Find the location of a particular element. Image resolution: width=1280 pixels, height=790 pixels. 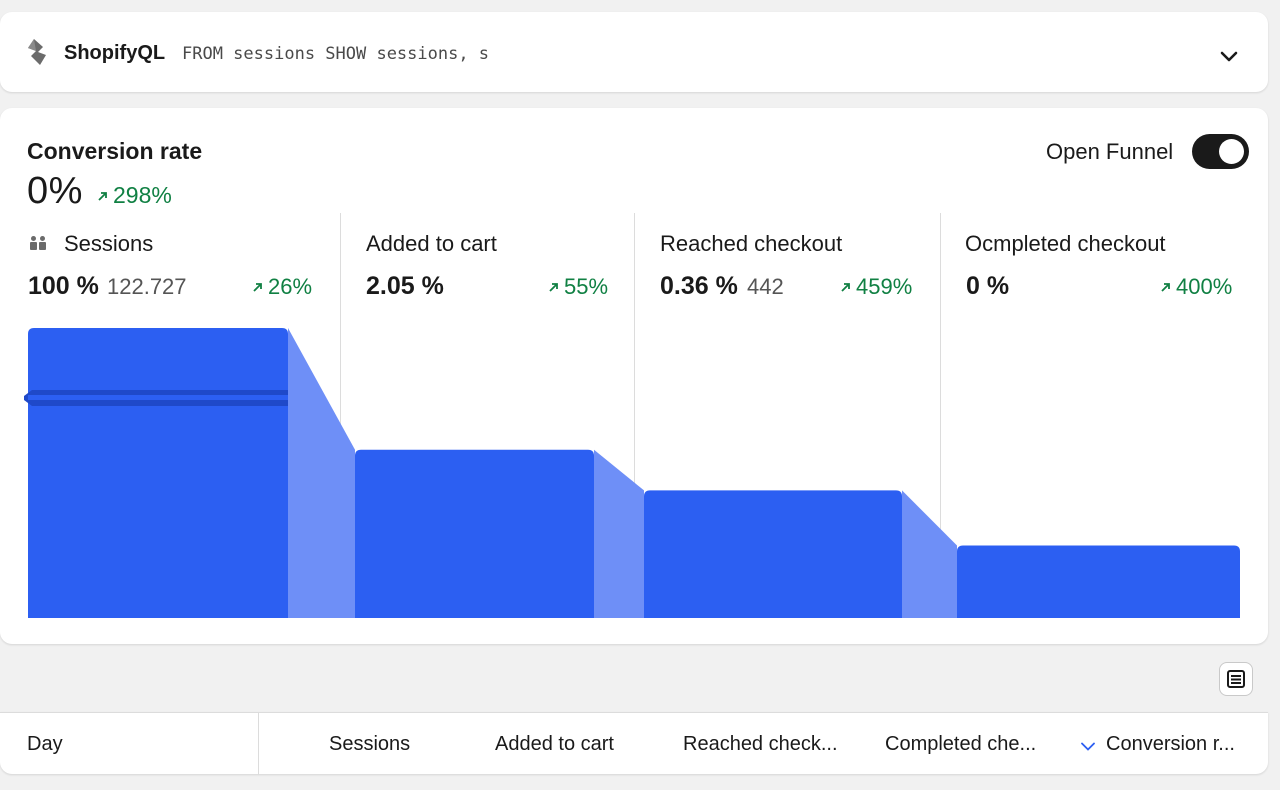

column-header-day: Day is located at coordinates (45, 744).